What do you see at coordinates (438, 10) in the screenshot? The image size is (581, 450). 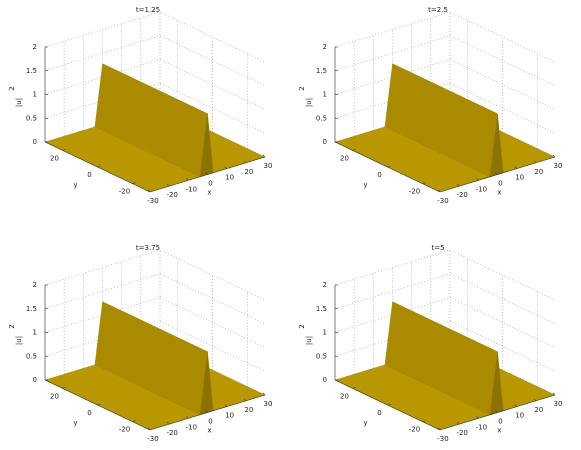 I see `chart-title: t=2.5` at bounding box center [438, 10].